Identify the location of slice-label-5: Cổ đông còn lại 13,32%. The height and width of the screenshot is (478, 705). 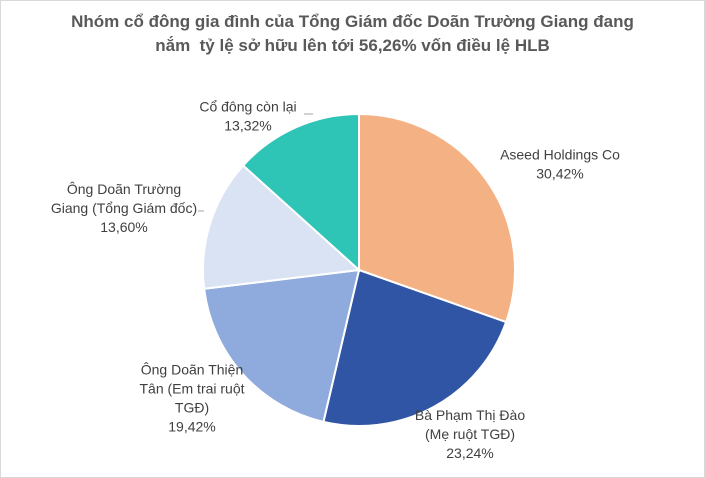
(247, 116).